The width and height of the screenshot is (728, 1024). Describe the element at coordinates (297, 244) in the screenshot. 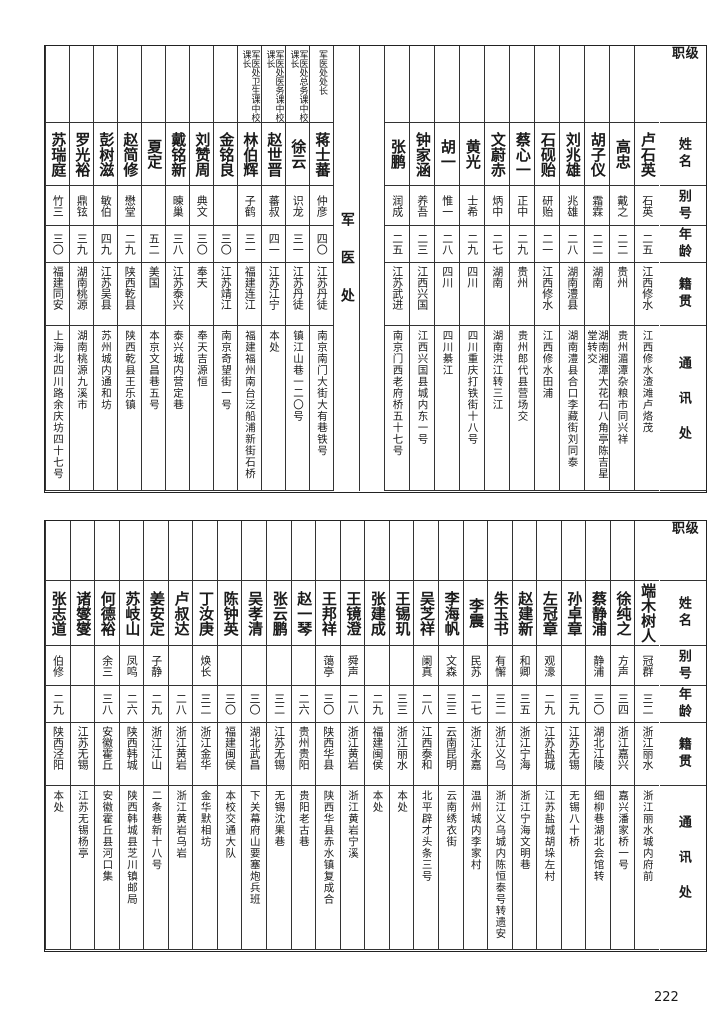

I see `cell-age: 三一` at that location.